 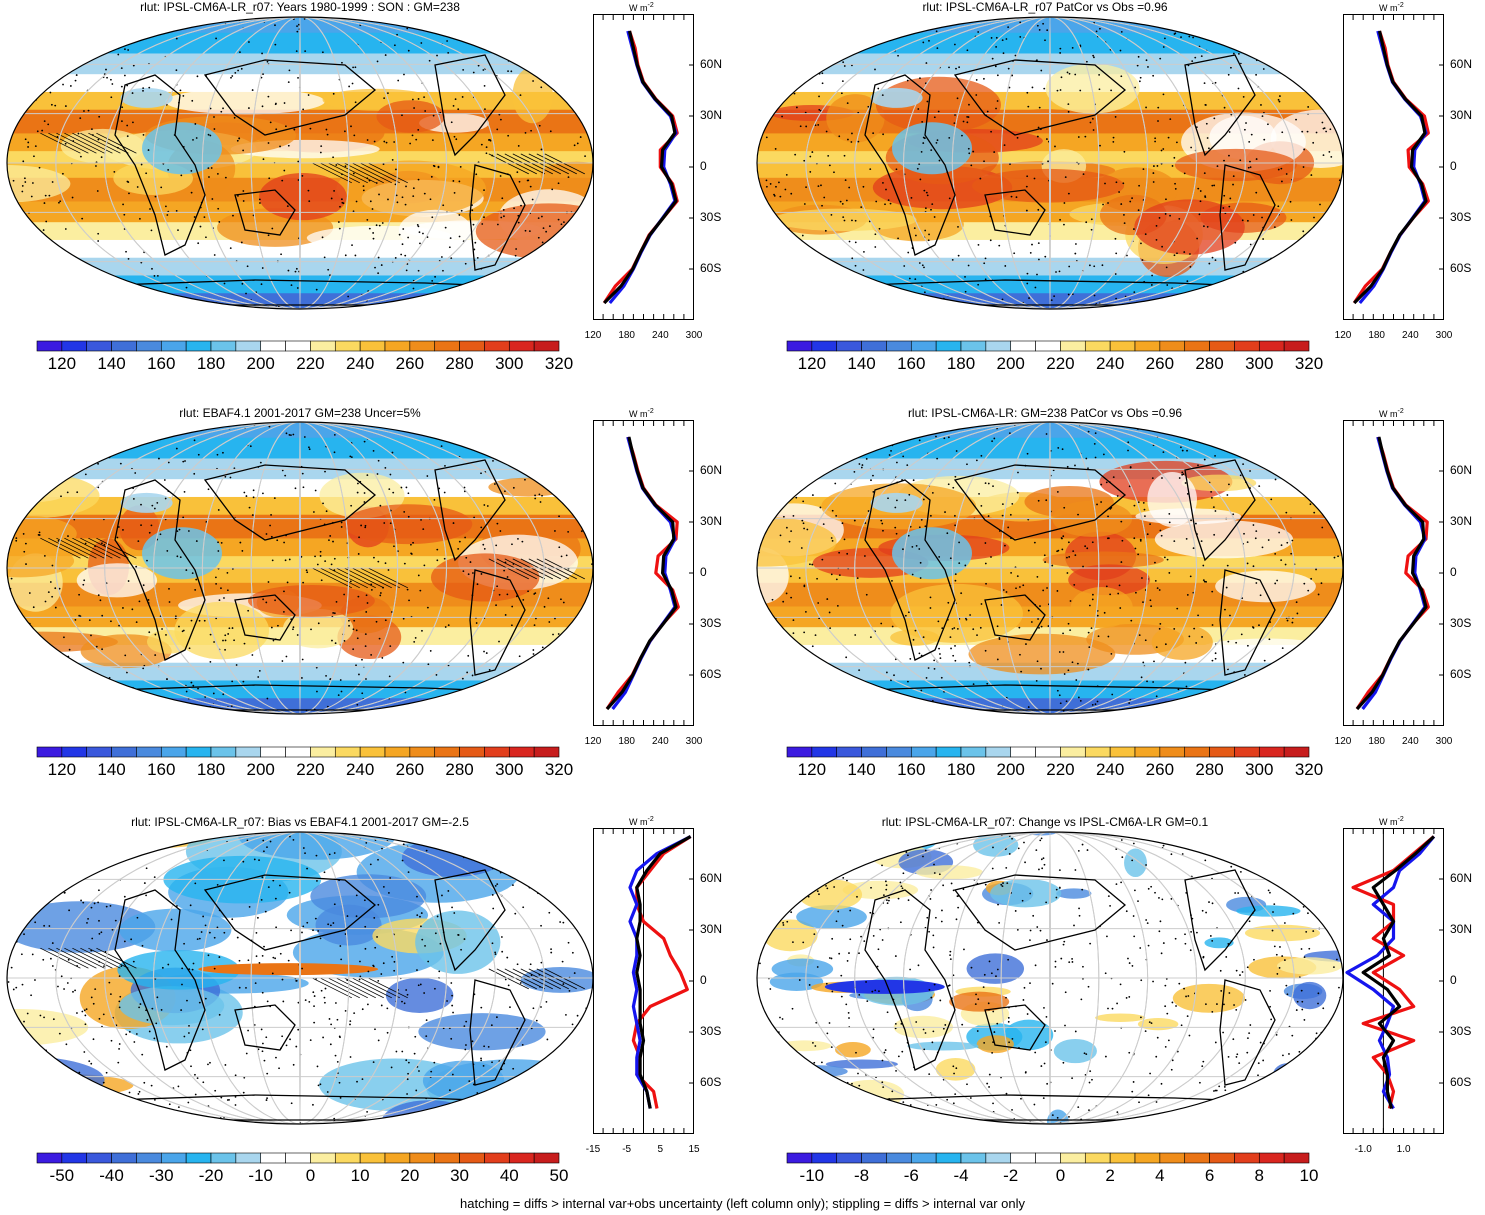 I want to click on colorbar-tick-label: -30, so click(x=161, y=1175).